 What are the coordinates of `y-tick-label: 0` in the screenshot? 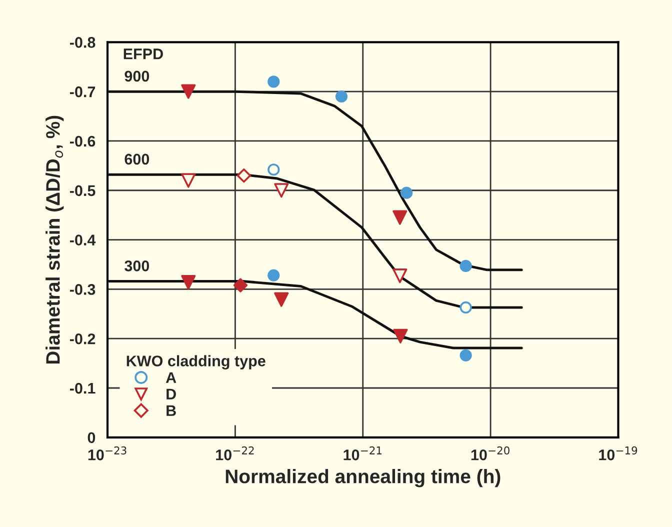 It's located at (92, 438).